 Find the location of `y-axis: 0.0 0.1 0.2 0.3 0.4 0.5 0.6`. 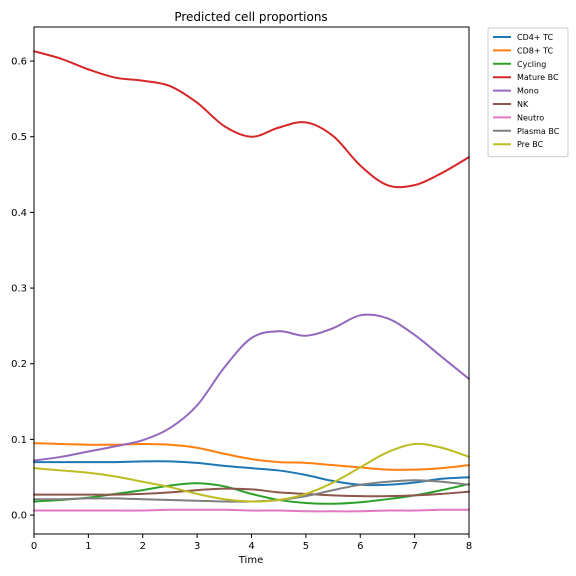

y-axis: 0.0 0.1 0.2 0.3 0.4 0.5 0.6 is located at coordinates (22, 289).